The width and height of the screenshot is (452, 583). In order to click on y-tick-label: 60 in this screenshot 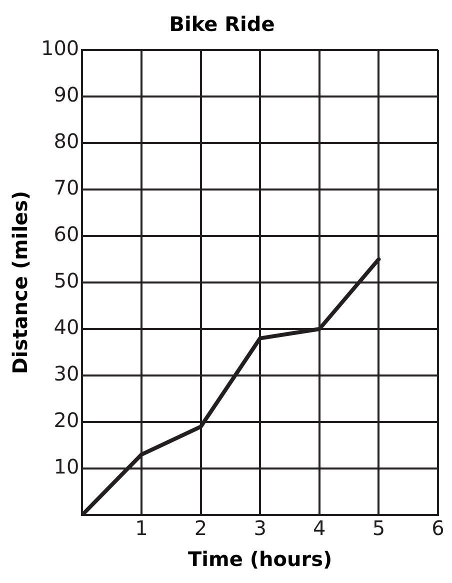, I will do `click(67, 234)`.